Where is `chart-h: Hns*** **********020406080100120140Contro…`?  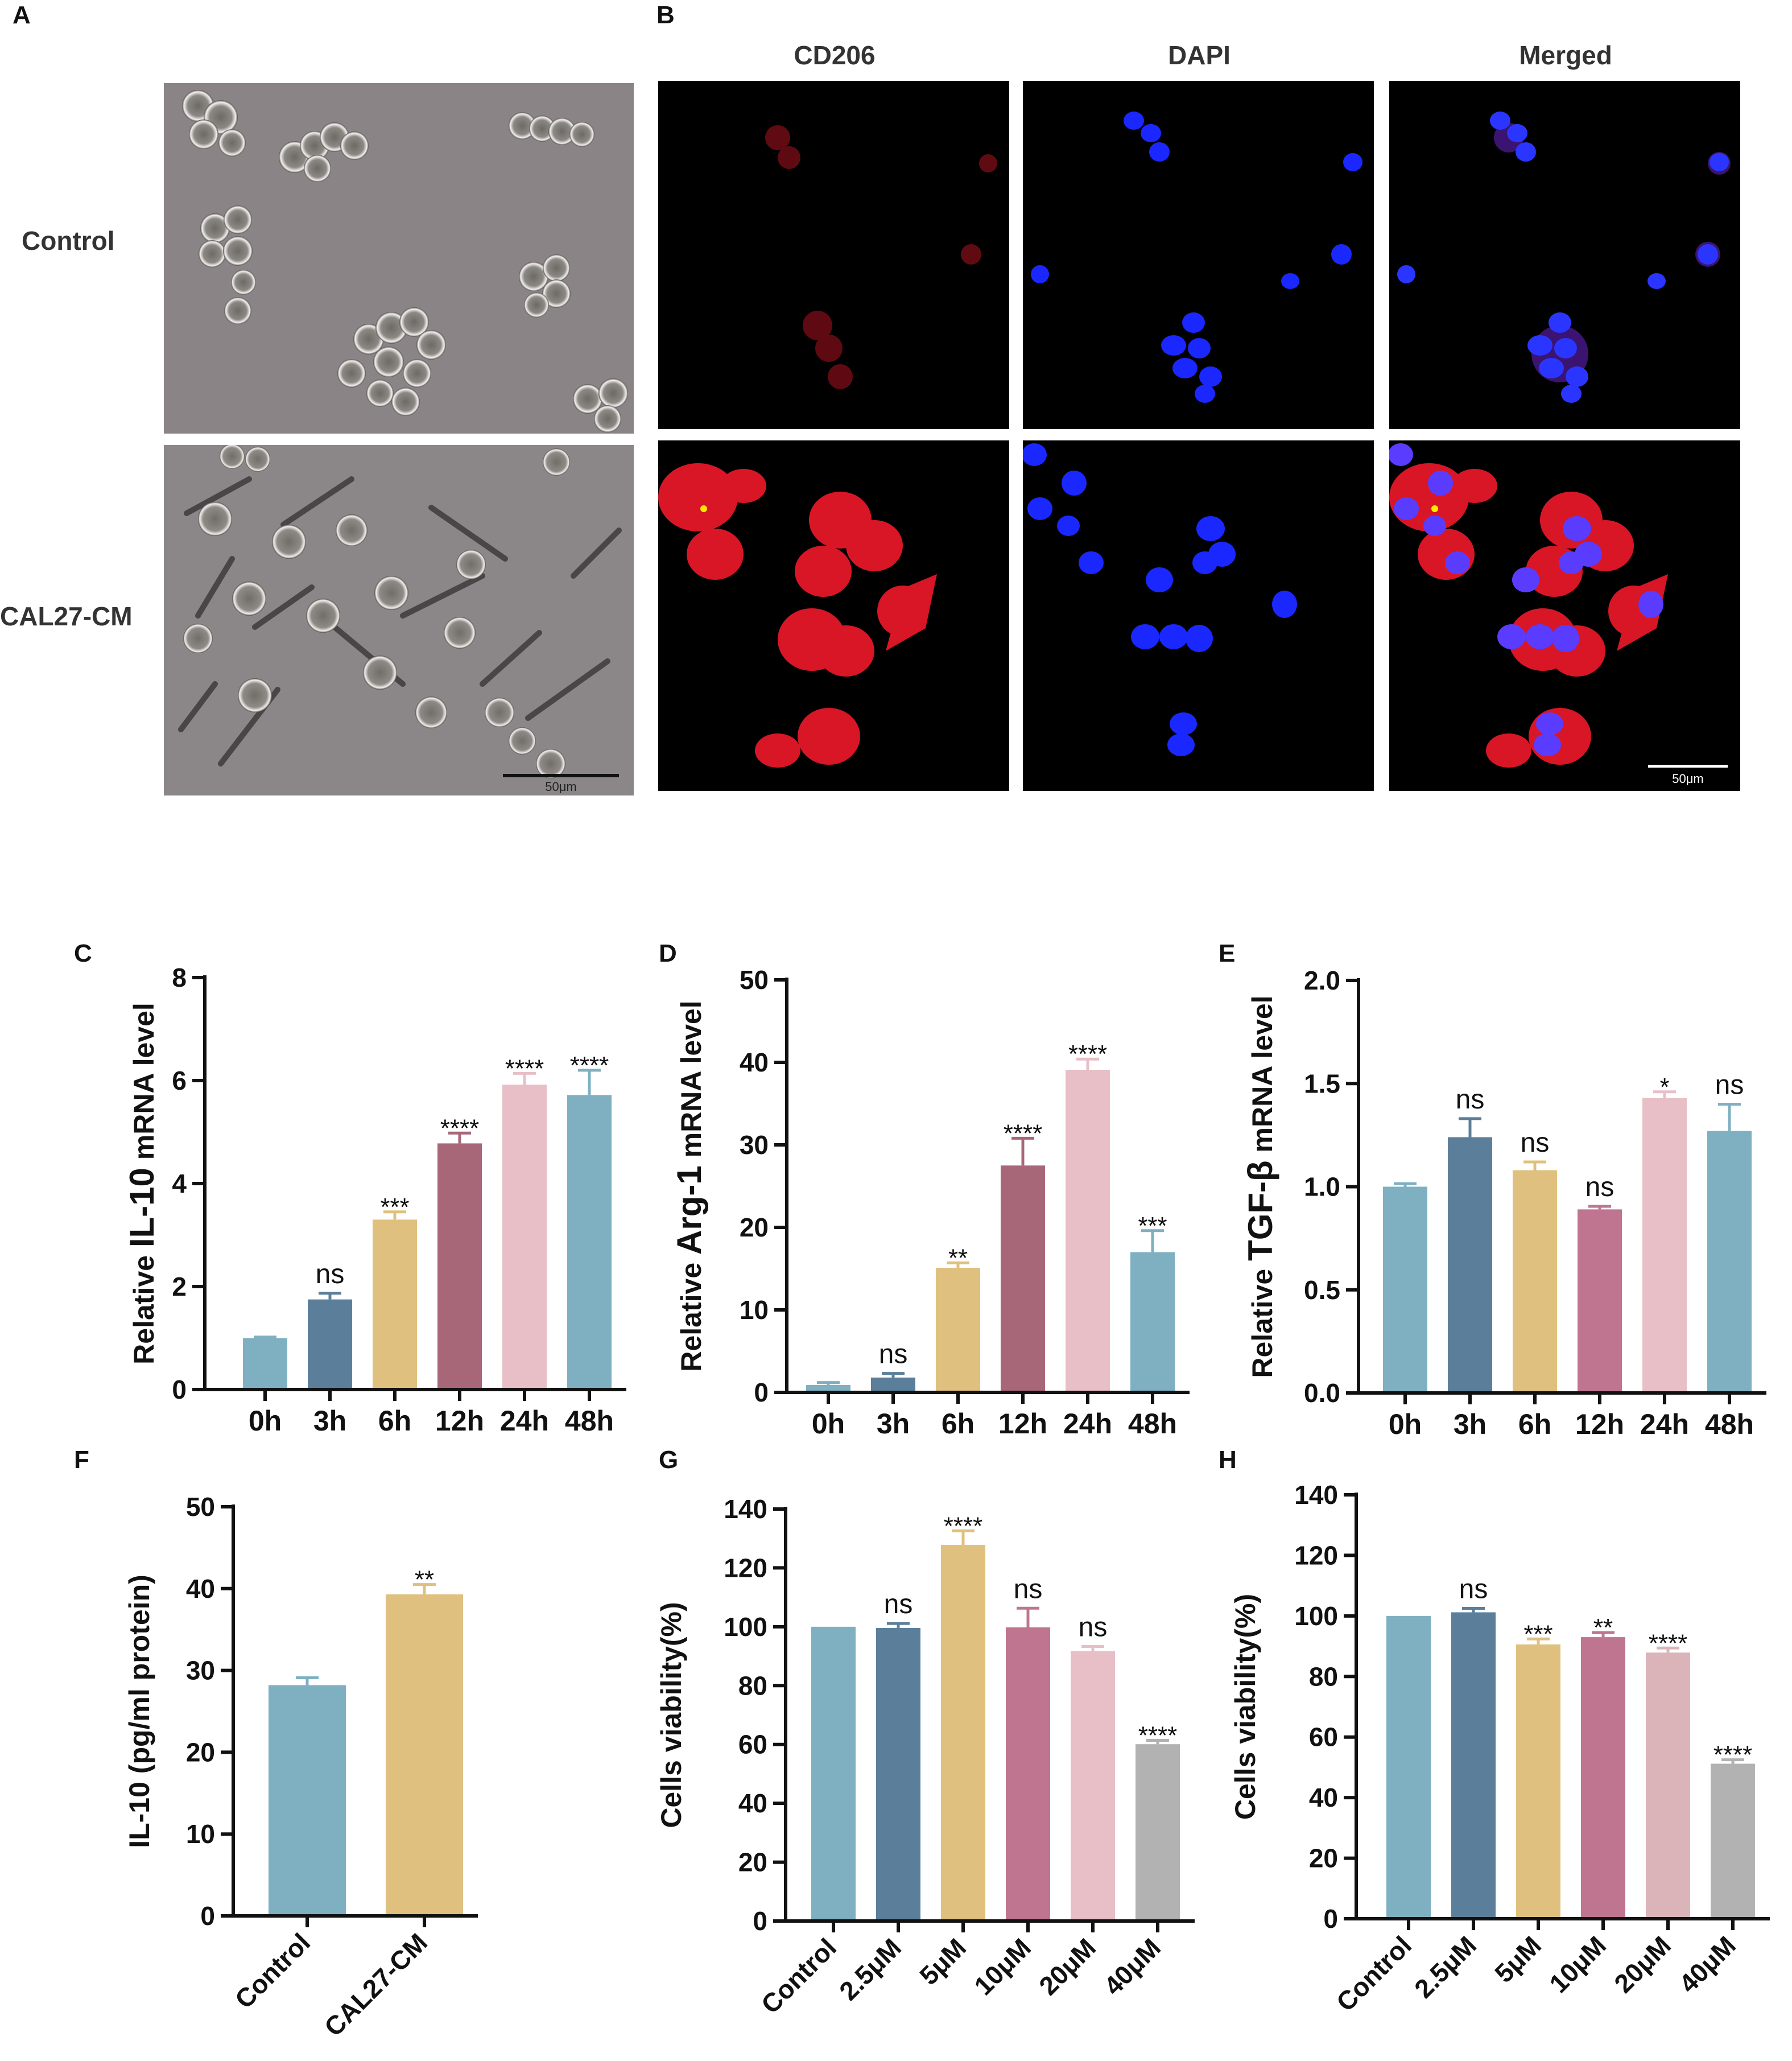 chart-h: Hns*** **********020406080100120140Contro… is located at coordinates (1494, 1731).